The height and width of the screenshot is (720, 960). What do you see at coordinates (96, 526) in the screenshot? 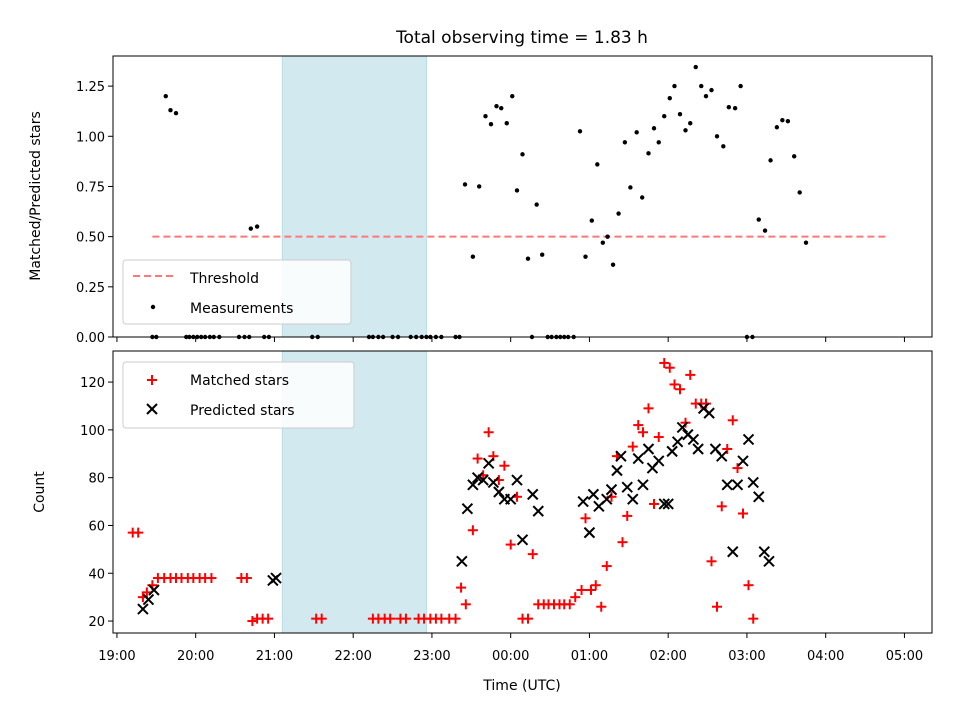
I see `bottom-y-tick-label: 60` at bounding box center [96, 526].